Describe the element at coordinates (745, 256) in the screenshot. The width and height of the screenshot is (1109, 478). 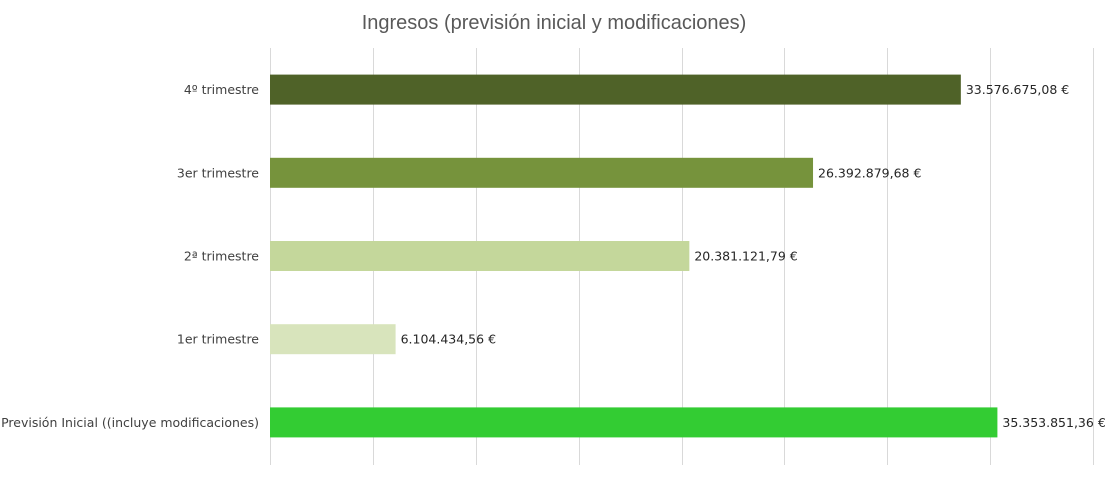
I see `data-label: 20.381.121,79 €` at that location.